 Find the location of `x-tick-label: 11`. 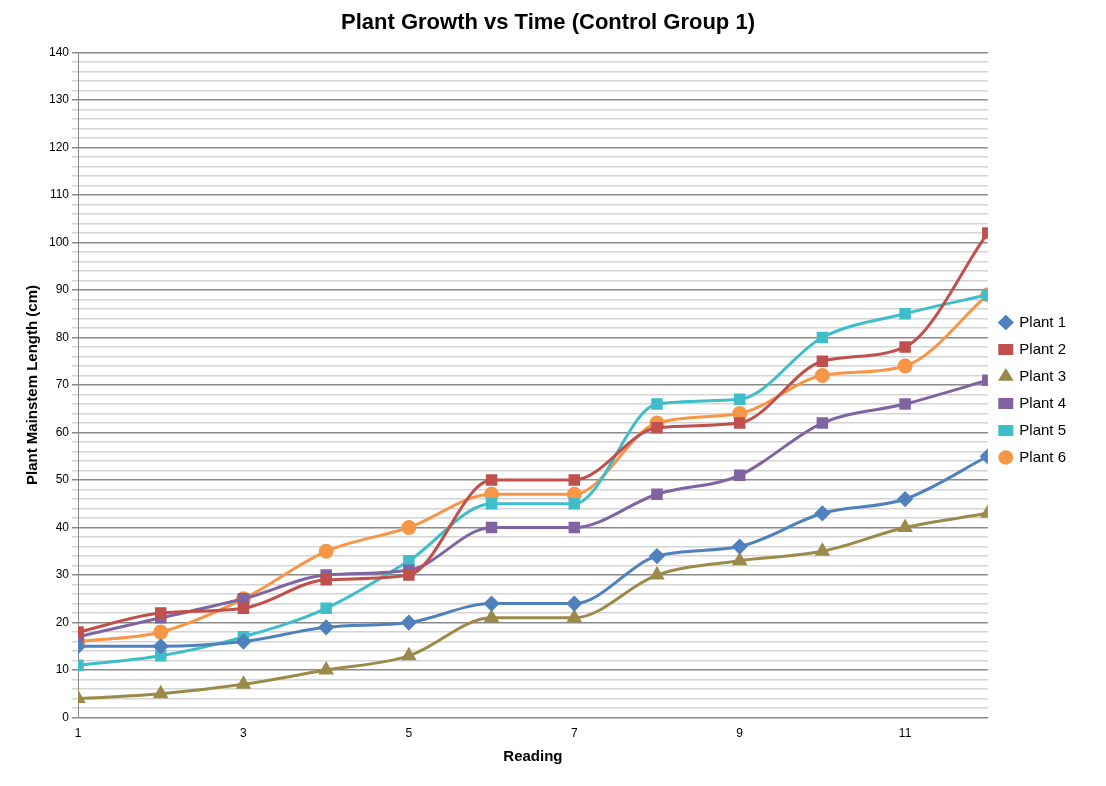

x-tick-label: 11 is located at coordinates (905, 733).